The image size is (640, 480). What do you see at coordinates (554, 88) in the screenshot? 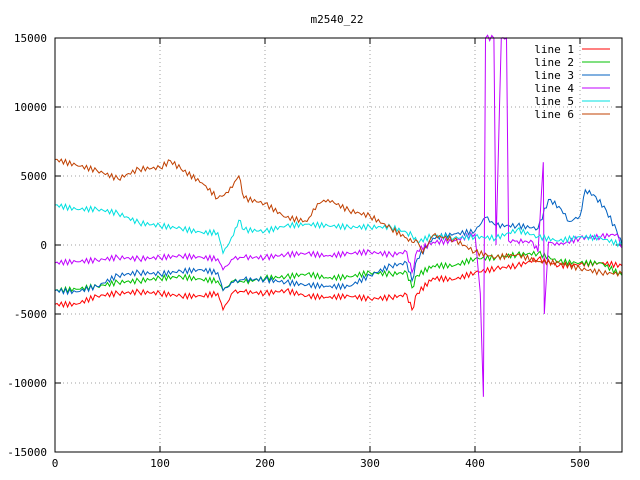
I see `legend-label: line 4` at bounding box center [554, 88].